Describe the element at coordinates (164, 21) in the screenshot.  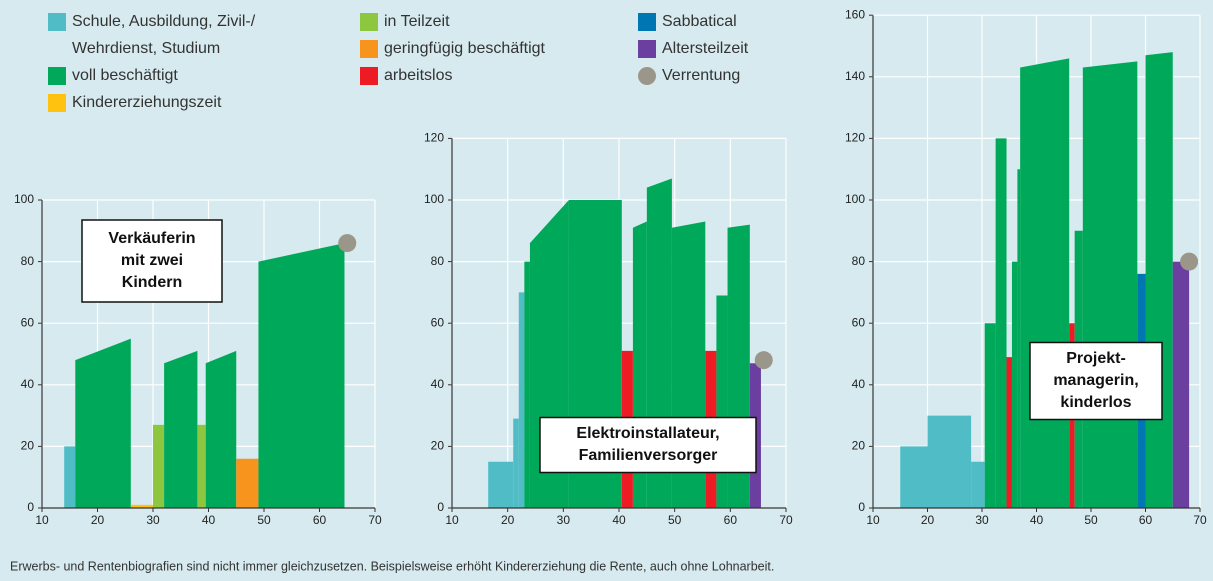
I see `legend-label: Schule, Ausbildung, Zivil-/` at that location.